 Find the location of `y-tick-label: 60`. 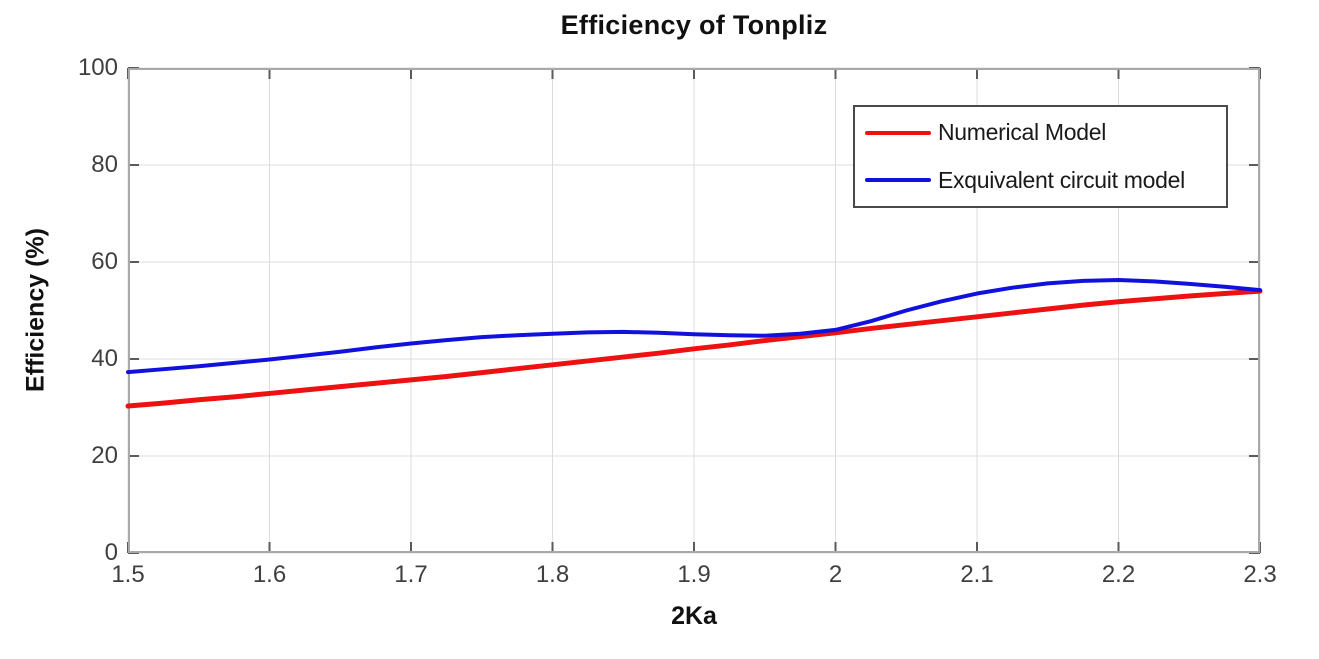

y-tick-label: 60 is located at coordinates (104, 261).